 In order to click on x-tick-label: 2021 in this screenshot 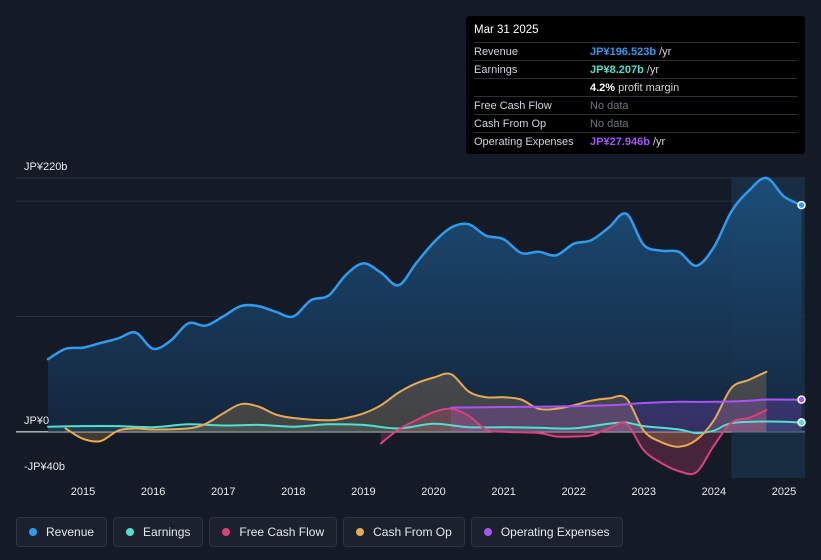, I will do `click(503, 492)`.